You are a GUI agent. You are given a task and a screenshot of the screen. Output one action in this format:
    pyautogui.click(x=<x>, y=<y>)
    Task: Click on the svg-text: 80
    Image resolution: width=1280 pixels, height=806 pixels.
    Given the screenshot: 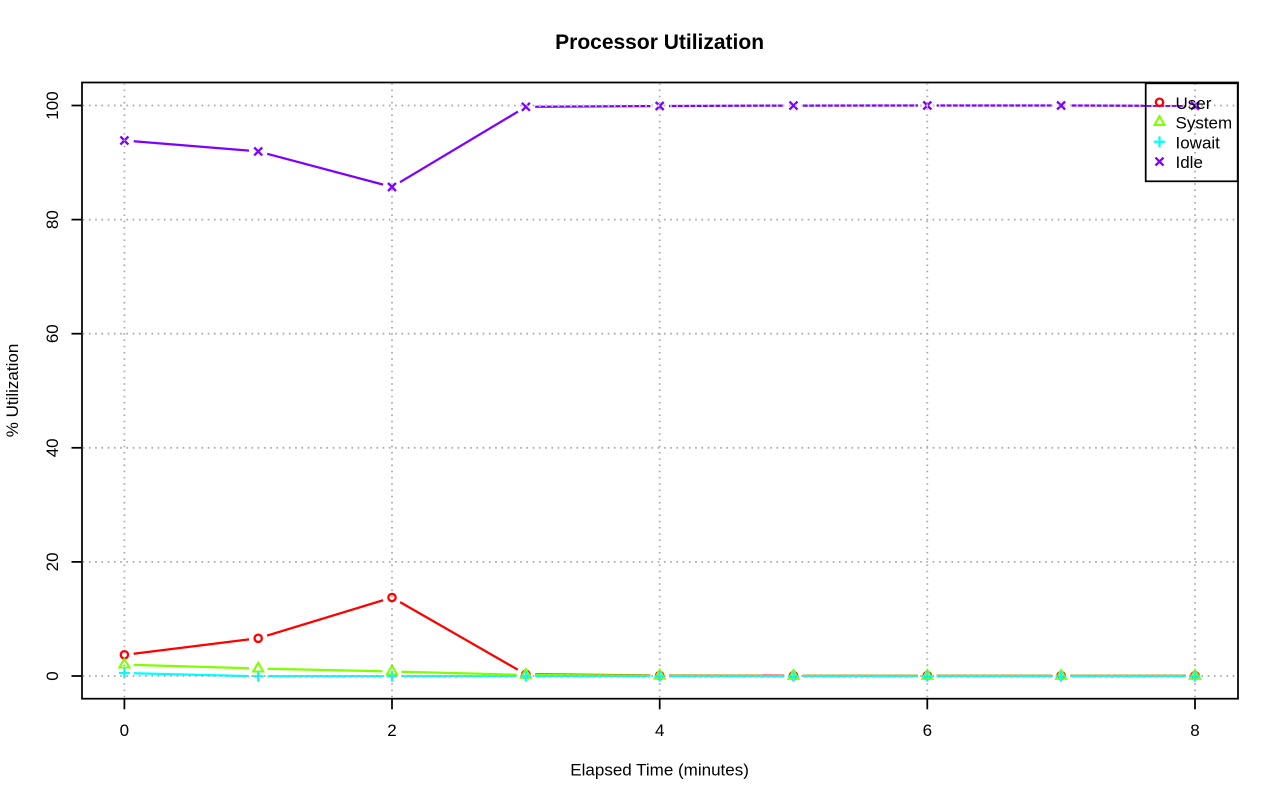 What is the action you would take?
    pyautogui.click(x=52, y=219)
    